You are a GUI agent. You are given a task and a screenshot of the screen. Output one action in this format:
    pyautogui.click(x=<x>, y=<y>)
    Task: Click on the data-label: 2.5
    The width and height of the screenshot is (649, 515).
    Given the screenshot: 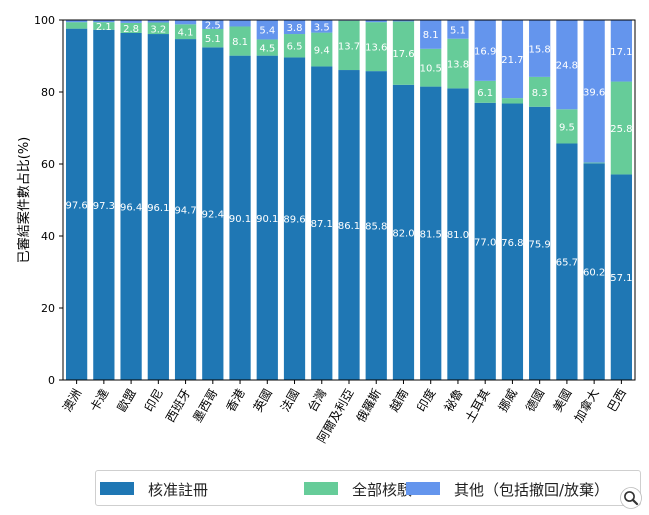 What is the action you would take?
    pyautogui.click(x=213, y=26)
    